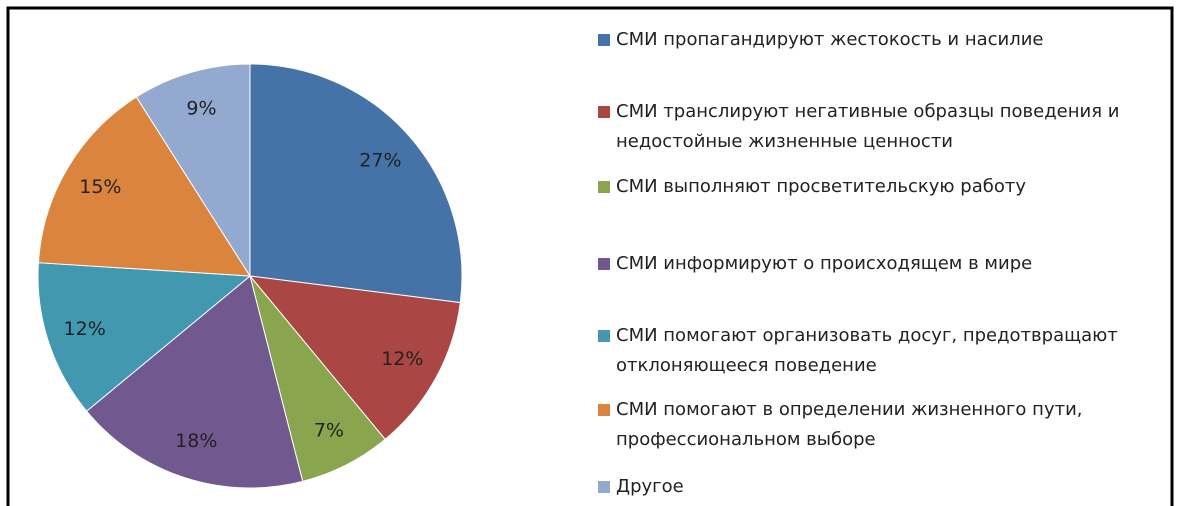 This screenshot has height=506, width=1179. Describe the element at coordinates (824, 263) in the screenshot. I see `legend-label: СМИ информируют о происходящем в мире` at that location.